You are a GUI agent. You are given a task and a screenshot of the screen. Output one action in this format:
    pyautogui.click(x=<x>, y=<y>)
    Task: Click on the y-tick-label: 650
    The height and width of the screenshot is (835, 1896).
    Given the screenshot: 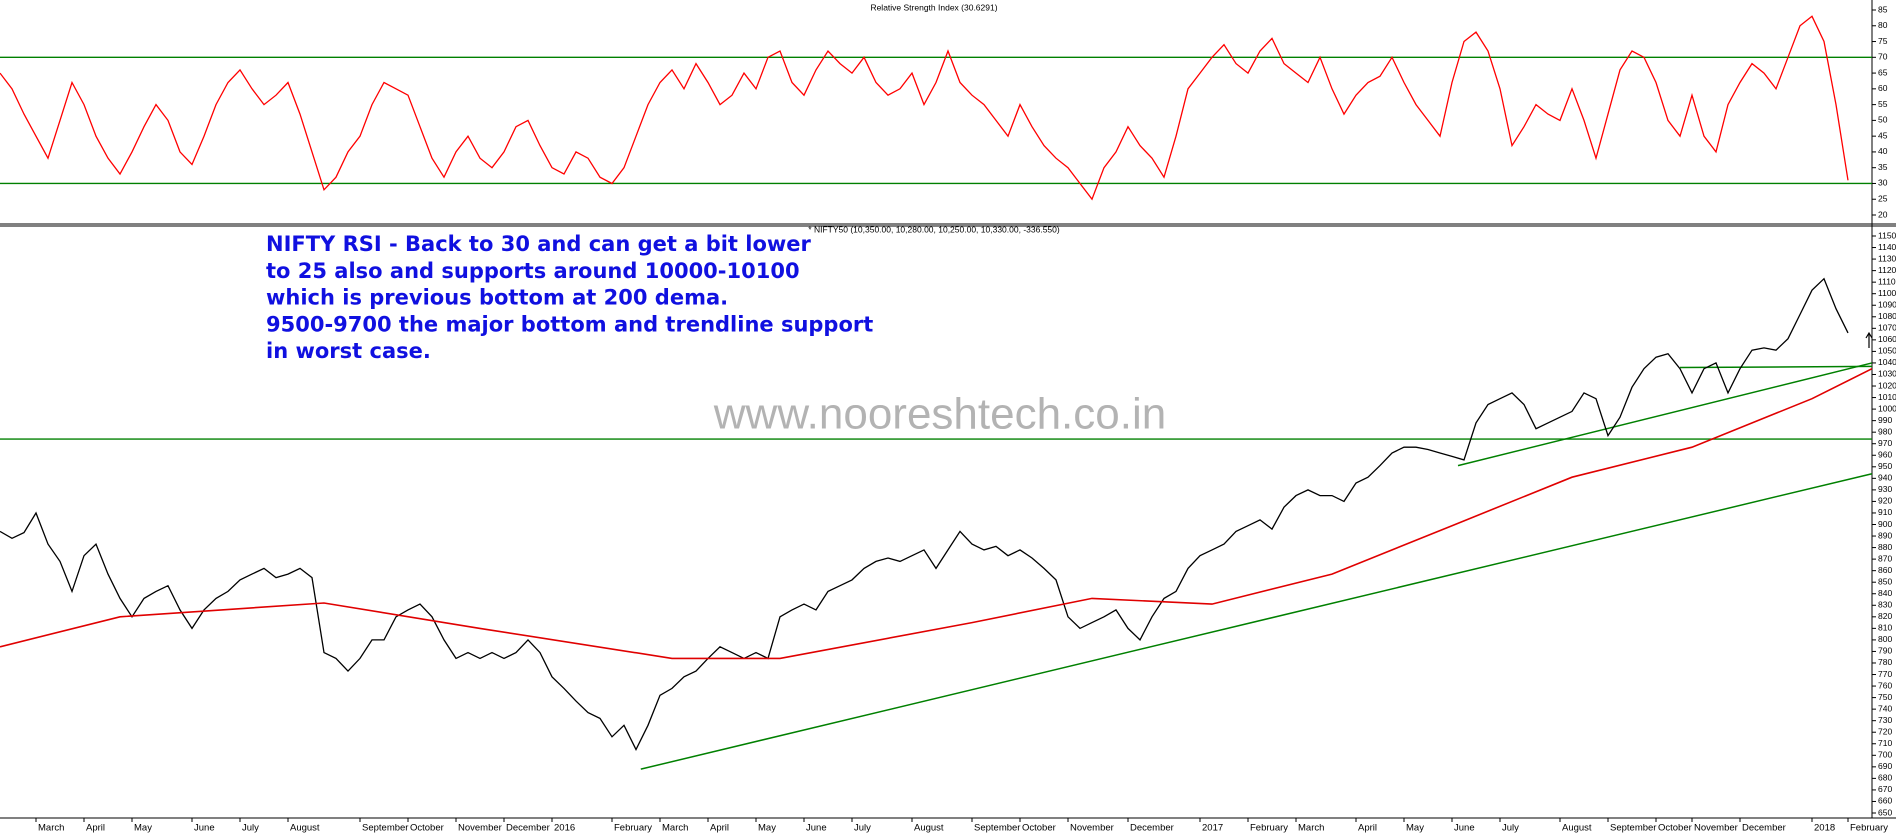 What is the action you would take?
    pyautogui.click(x=1885, y=812)
    